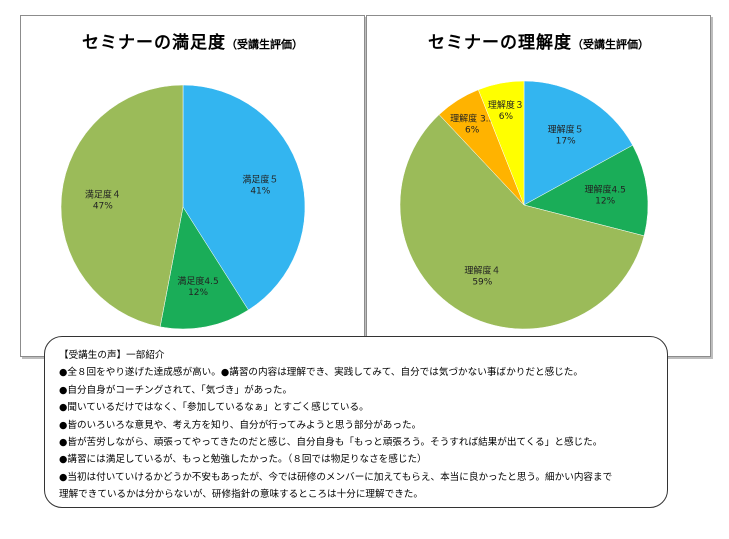 Image resolution: width=729 pixels, height=539 pixels. What do you see at coordinates (260, 180) in the screenshot?
I see `satisfaction-slice-label-0: 満足度５` at bounding box center [260, 180].